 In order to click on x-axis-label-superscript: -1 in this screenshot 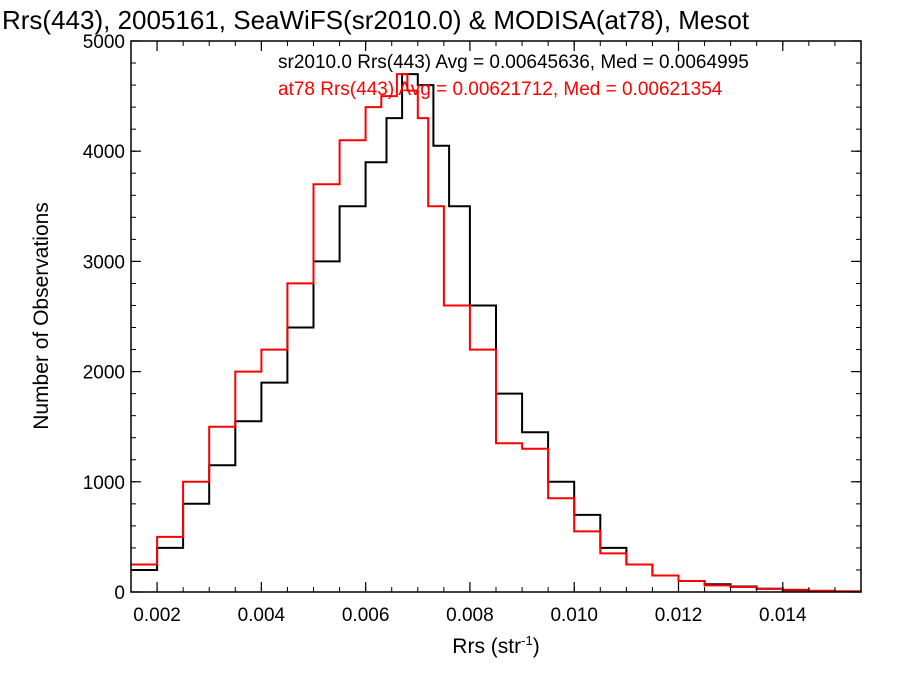, I will do `click(527, 640)`.